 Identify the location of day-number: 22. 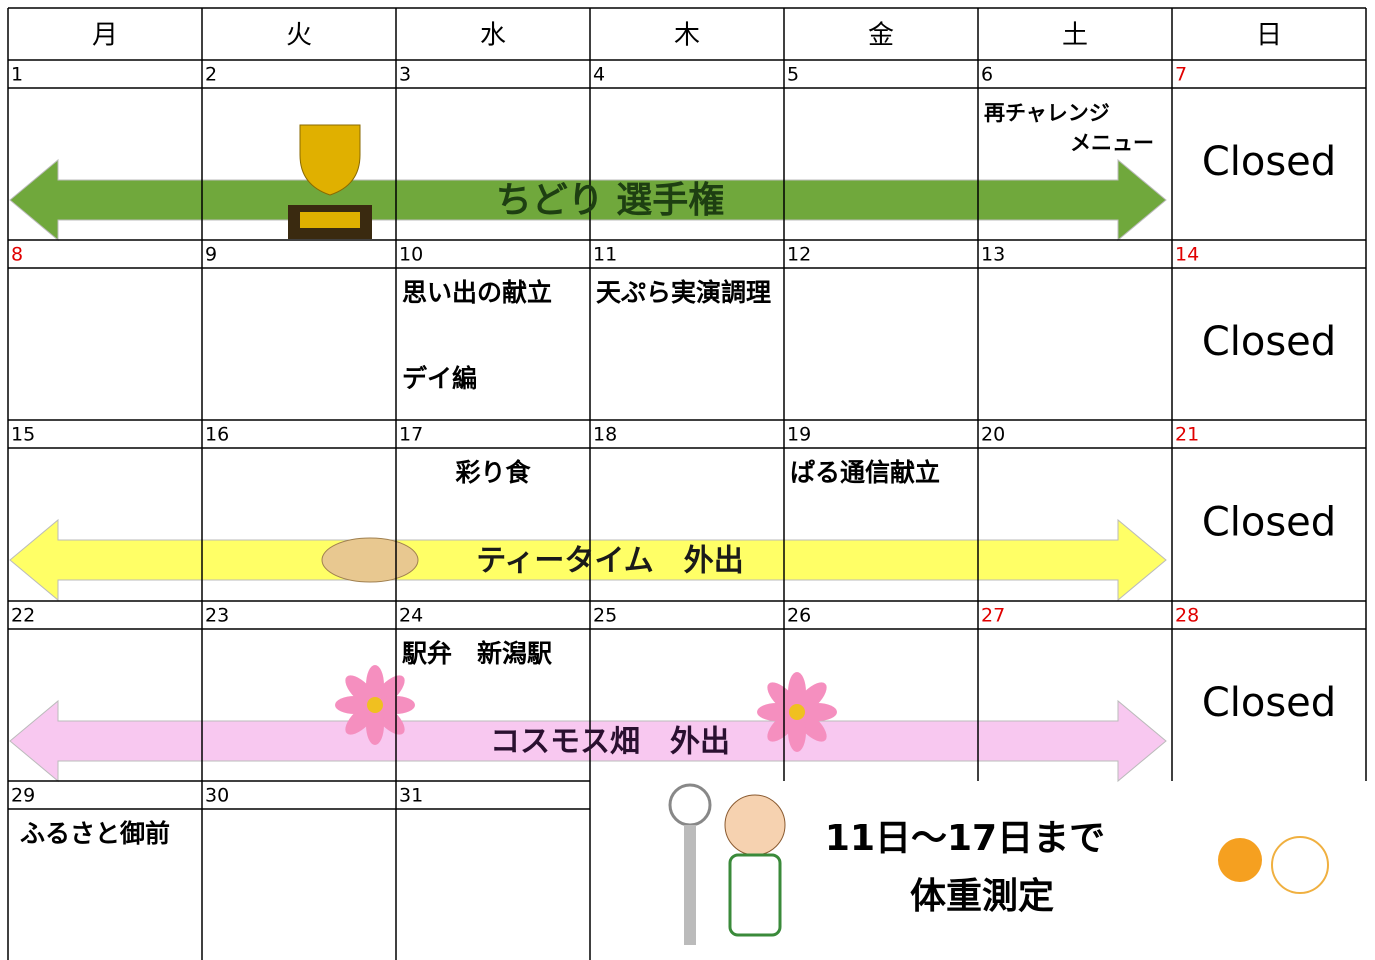
(23, 616).